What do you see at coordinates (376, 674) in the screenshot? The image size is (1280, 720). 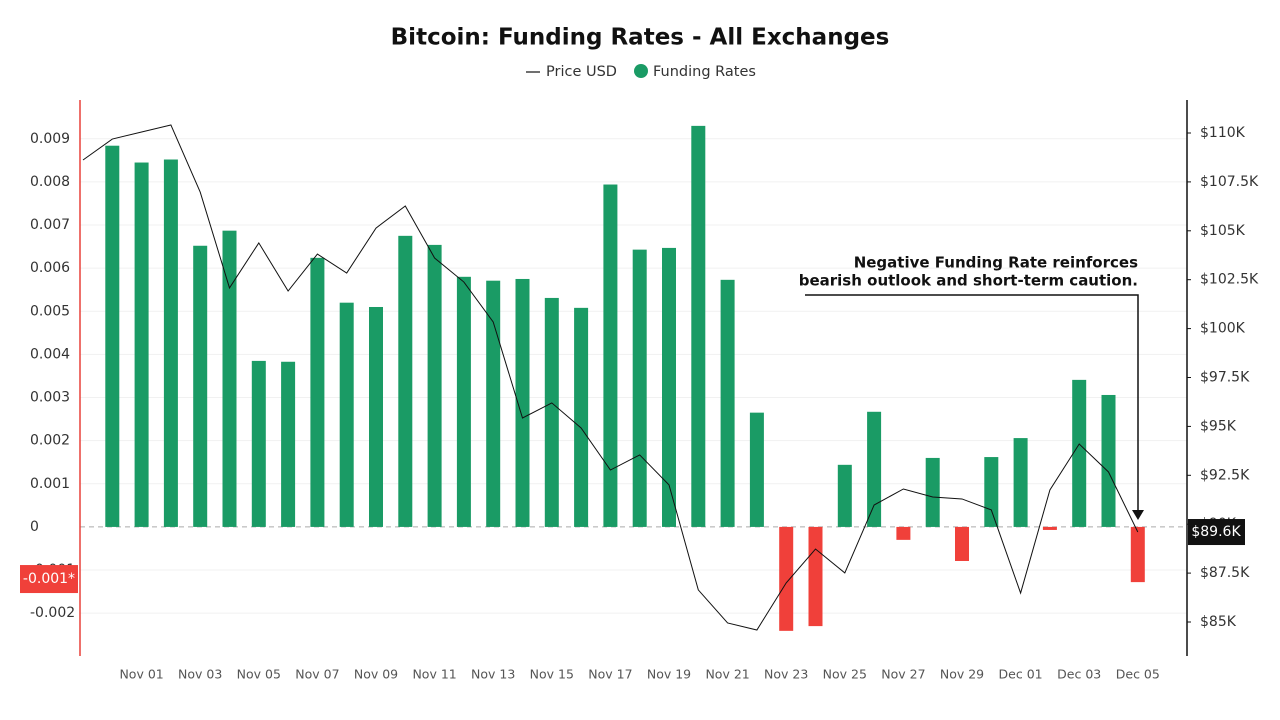 I see `x-tick-label: Nov 09` at bounding box center [376, 674].